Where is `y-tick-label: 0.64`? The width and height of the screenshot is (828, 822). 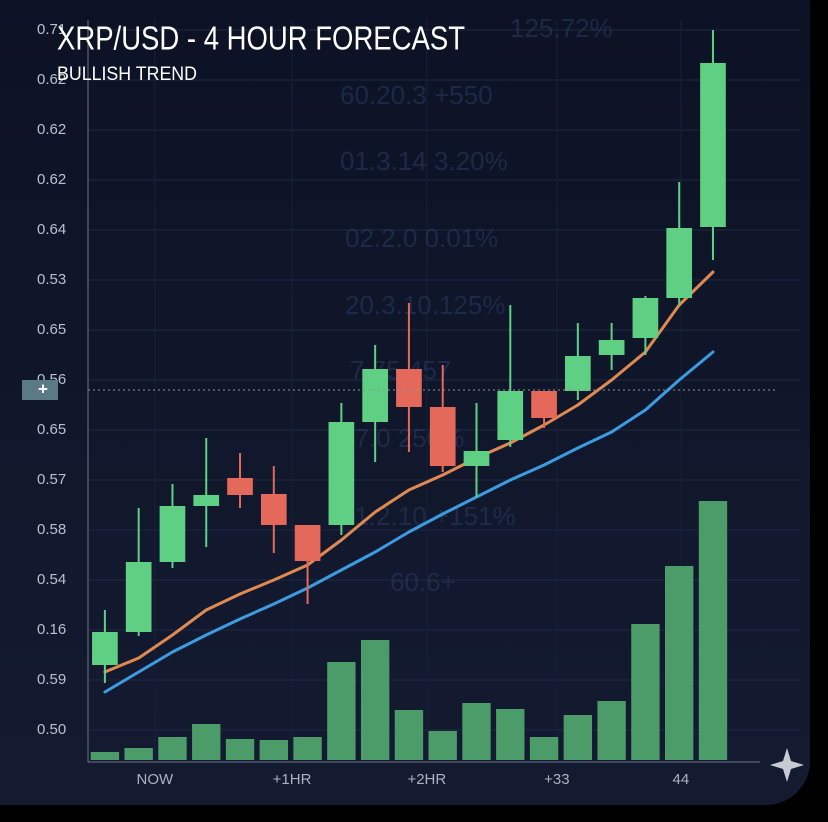 y-tick-label: 0.64 is located at coordinates (51, 229).